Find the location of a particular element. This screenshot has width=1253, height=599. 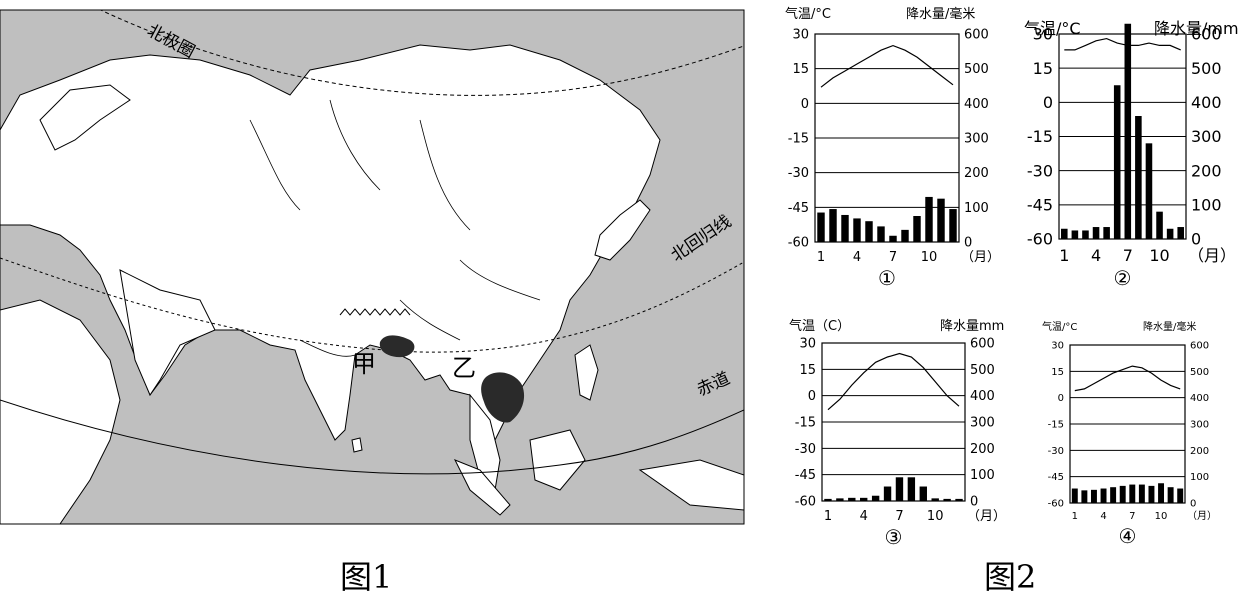

map-land-sumatra is located at coordinates (482, 487).